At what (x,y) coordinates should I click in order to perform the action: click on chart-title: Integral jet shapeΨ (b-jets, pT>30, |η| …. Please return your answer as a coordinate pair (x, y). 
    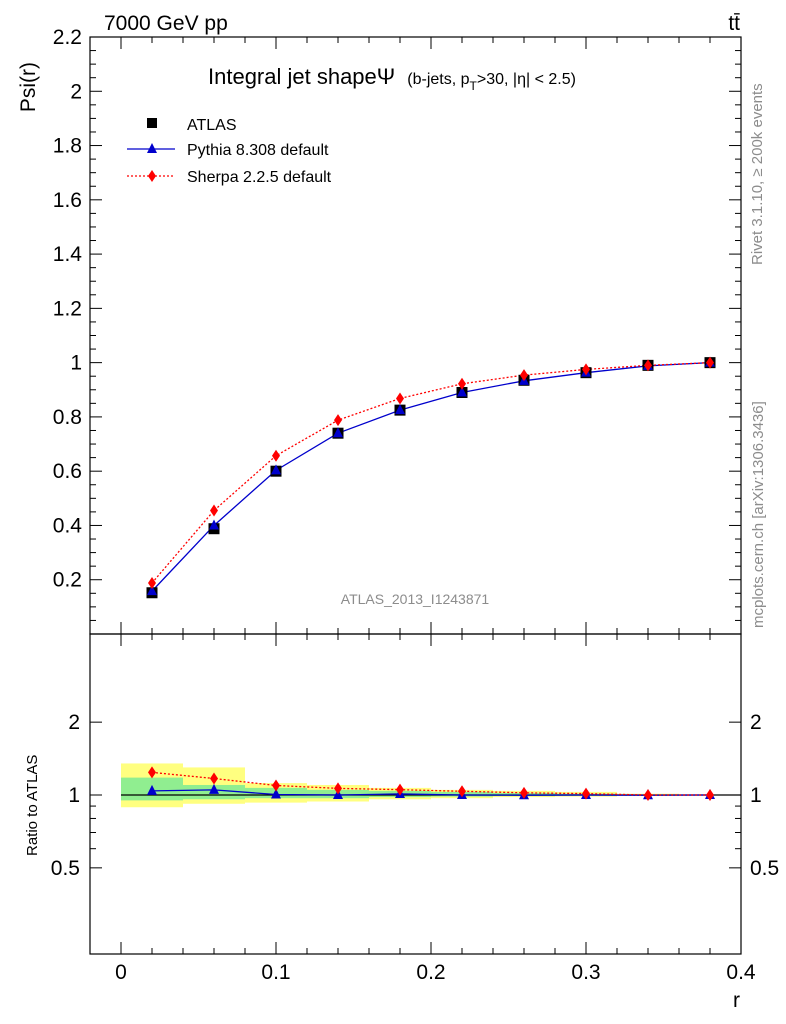
    Looking at the image, I should click on (392, 78).